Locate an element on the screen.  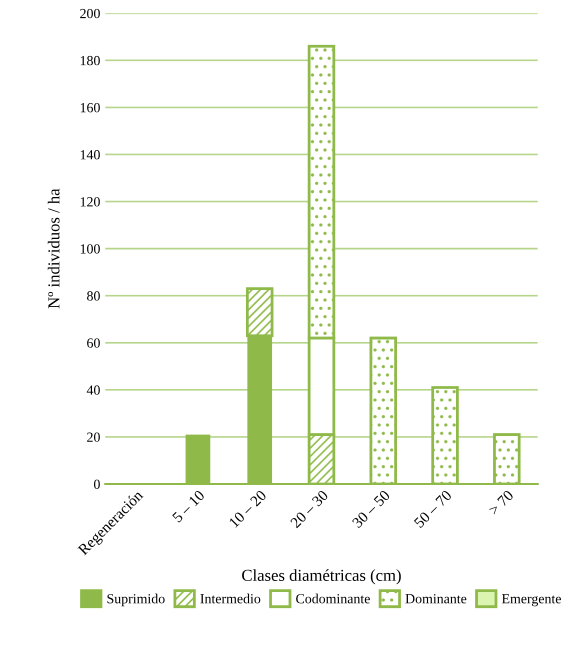
y-tick-label: 180 is located at coordinates (90, 61).